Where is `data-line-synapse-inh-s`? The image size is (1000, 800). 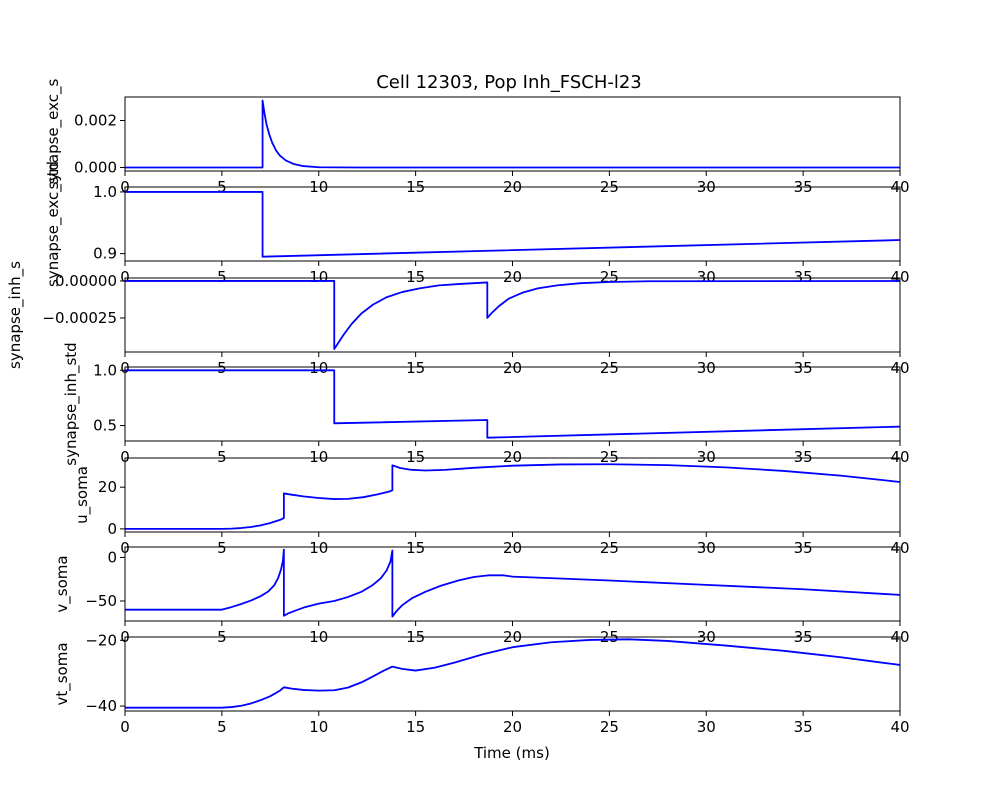
data-line-synapse-inh-s is located at coordinates (512, 315).